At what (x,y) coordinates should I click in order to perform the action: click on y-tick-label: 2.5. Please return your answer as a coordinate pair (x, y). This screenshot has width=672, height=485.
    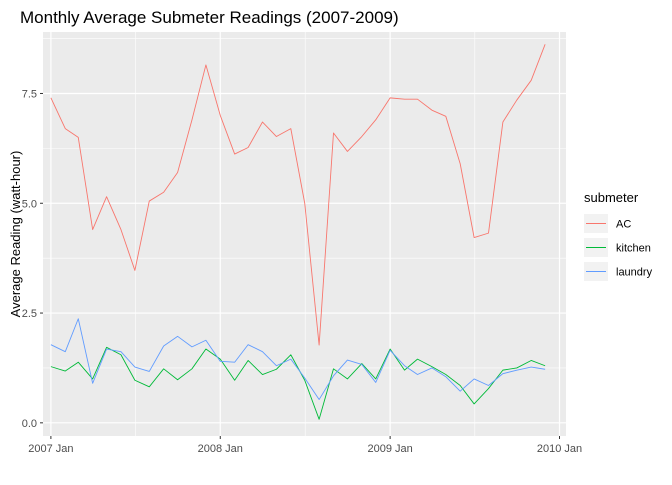
    Looking at the image, I should click on (29, 314).